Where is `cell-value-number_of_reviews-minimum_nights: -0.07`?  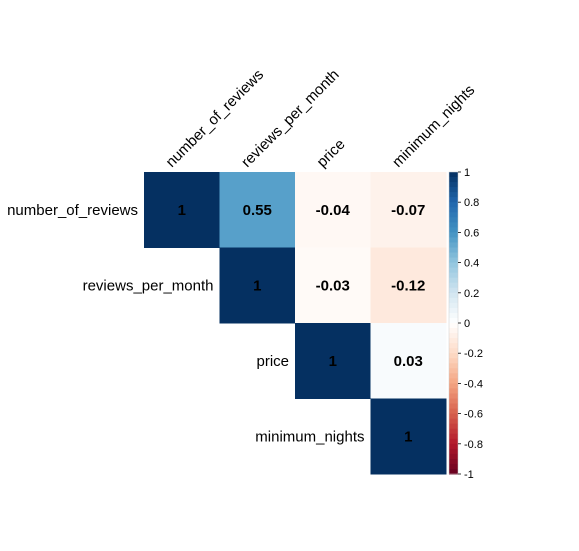
cell-value-number_of_reviews-minimum_nights: -0.07 is located at coordinates (408, 210).